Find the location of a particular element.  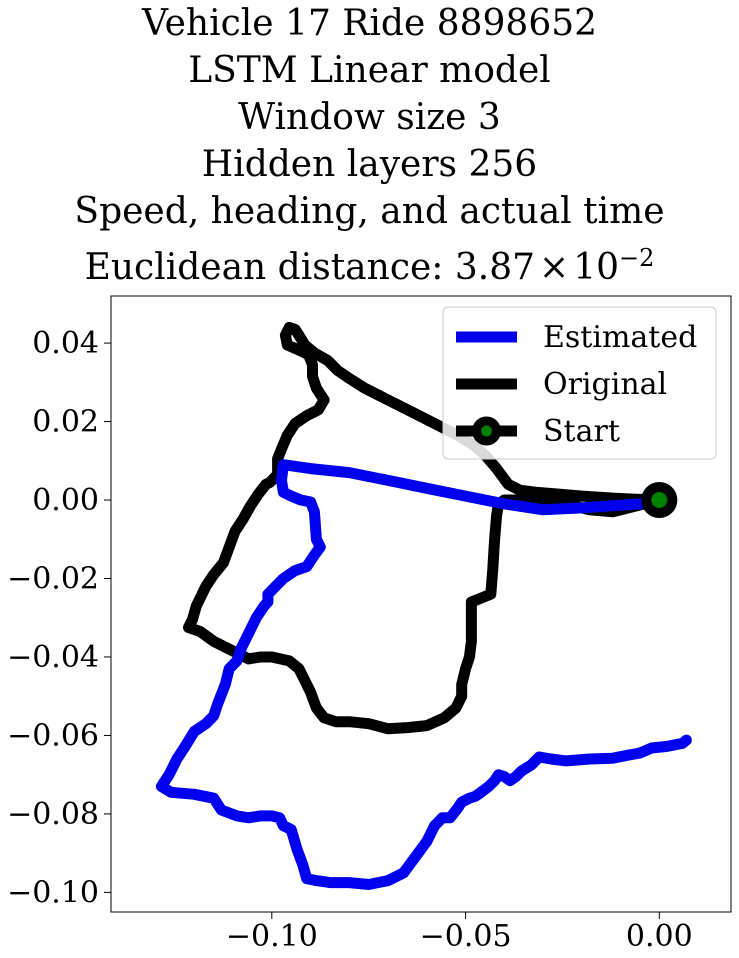

title-line-features: Speed, heading, and actual time is located at coordinates (369, 211).